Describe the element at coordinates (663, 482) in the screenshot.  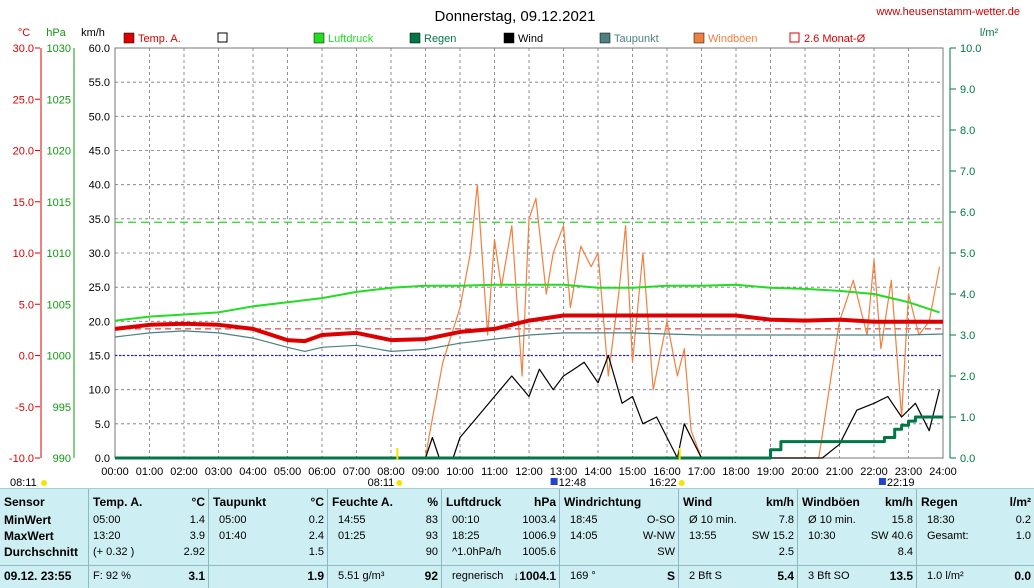
I see `sunset-label: 16:22` at that location.